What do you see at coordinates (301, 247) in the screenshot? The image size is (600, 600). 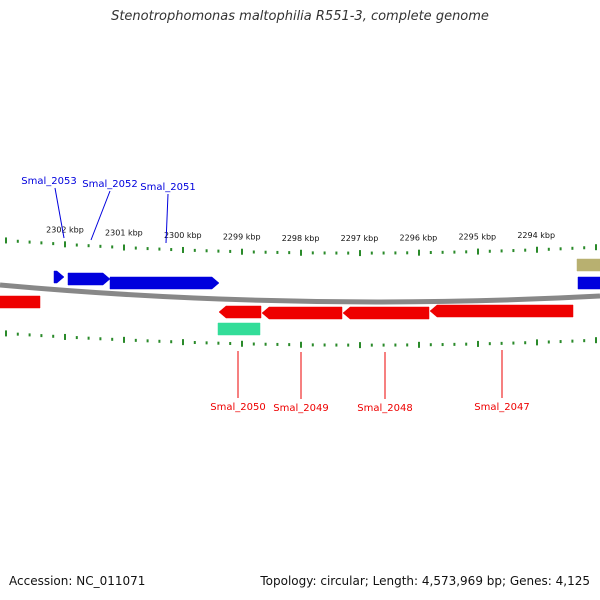 I see `outer-tick-row` at bounding box center [301, 247].